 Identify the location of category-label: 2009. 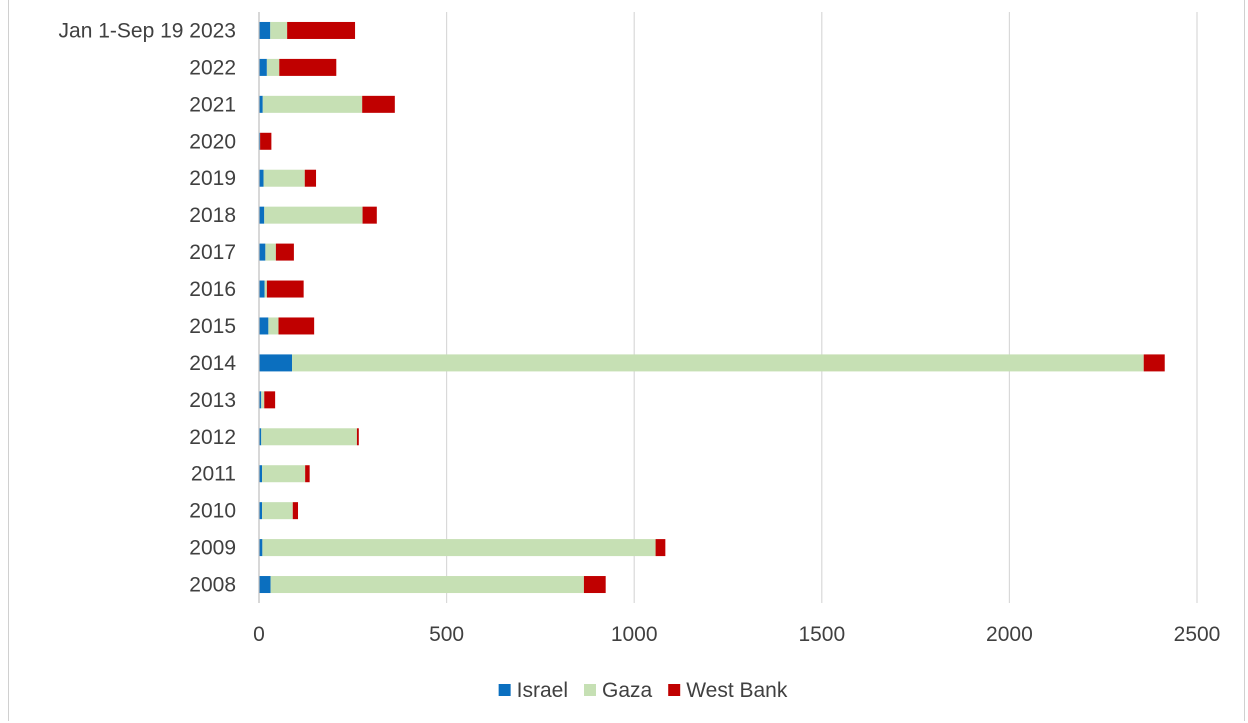
(212, 548).